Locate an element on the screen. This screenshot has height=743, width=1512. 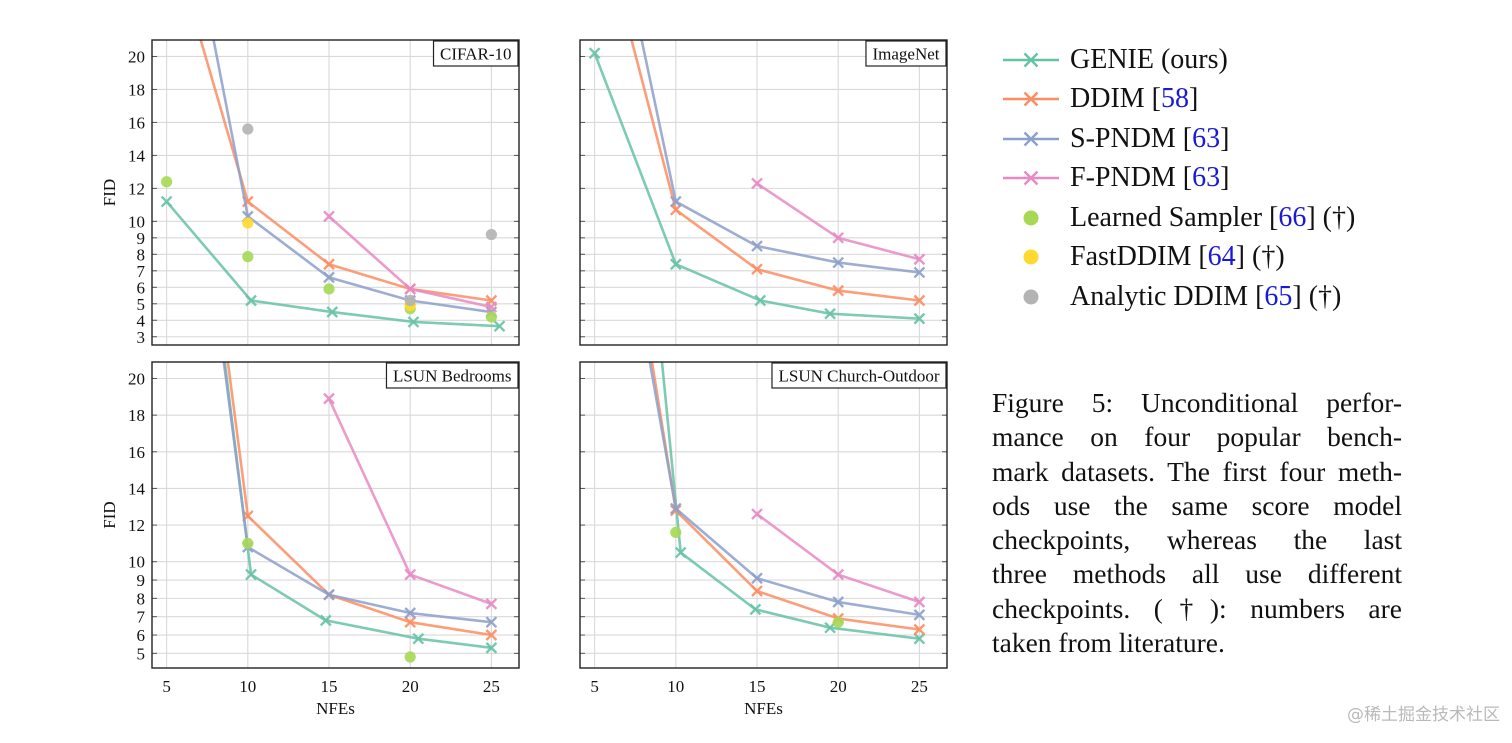
y-tick-label: 12 is located at coordinates (136, 188).